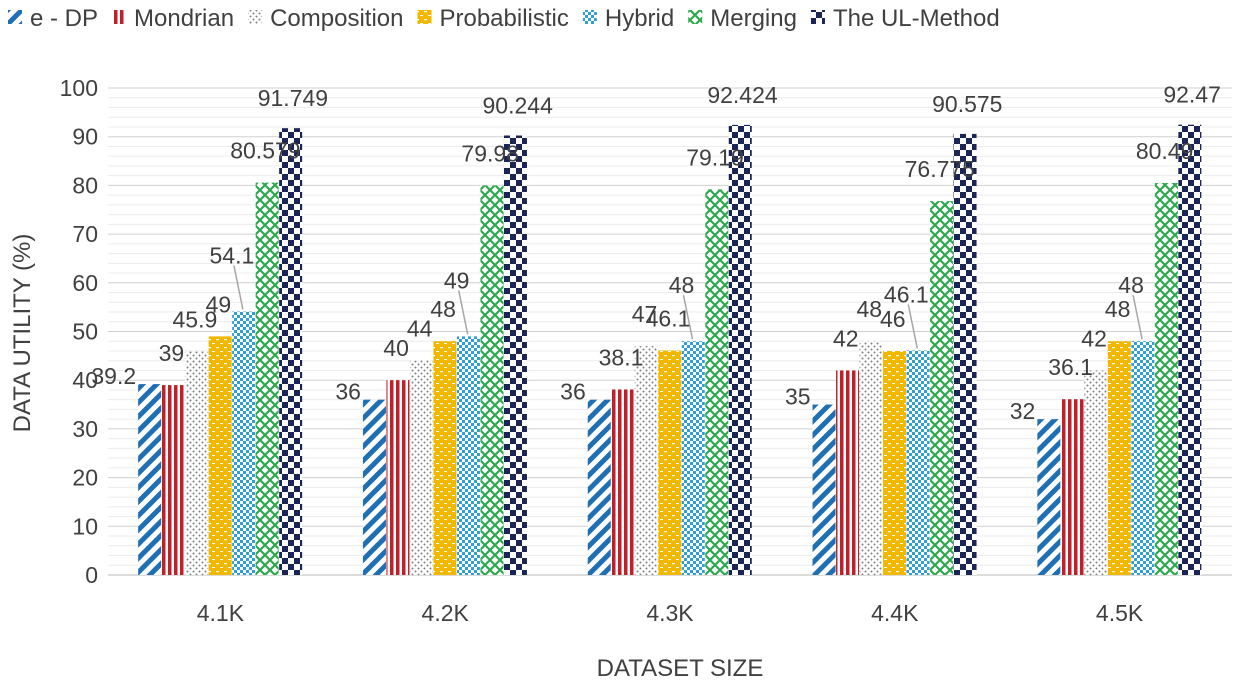 The image size is (1250, 686). I want to click on legend-label: Composition, so click(336, 18).